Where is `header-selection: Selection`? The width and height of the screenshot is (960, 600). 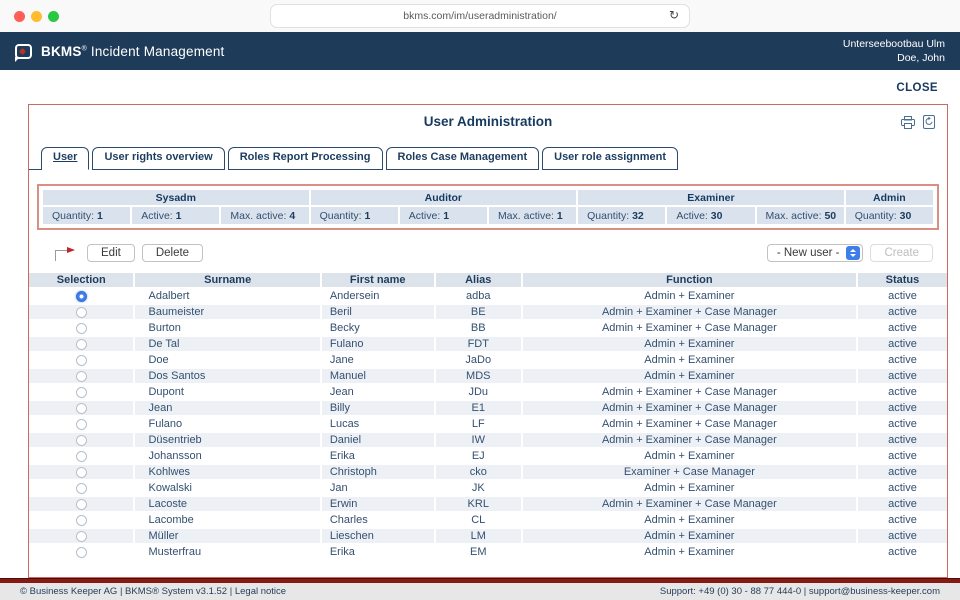
header-selection: Selection is located at coordinates (82, 281).